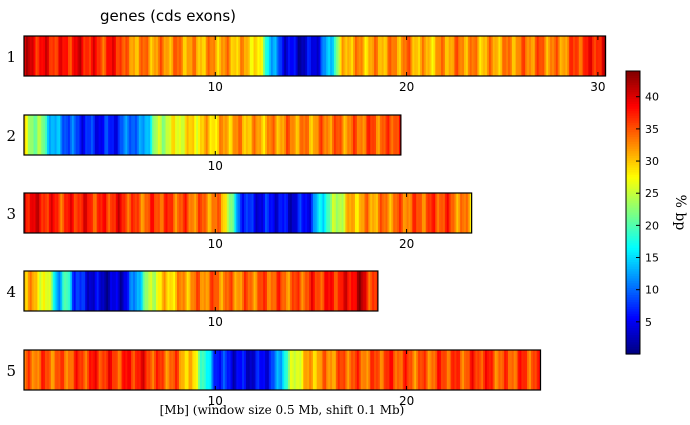 The height and width of the screenshot is (425, 690). Describe the element at coordinates (648, 322) in the screenshot. I see `colorbar-tick-label: 5` at that location.